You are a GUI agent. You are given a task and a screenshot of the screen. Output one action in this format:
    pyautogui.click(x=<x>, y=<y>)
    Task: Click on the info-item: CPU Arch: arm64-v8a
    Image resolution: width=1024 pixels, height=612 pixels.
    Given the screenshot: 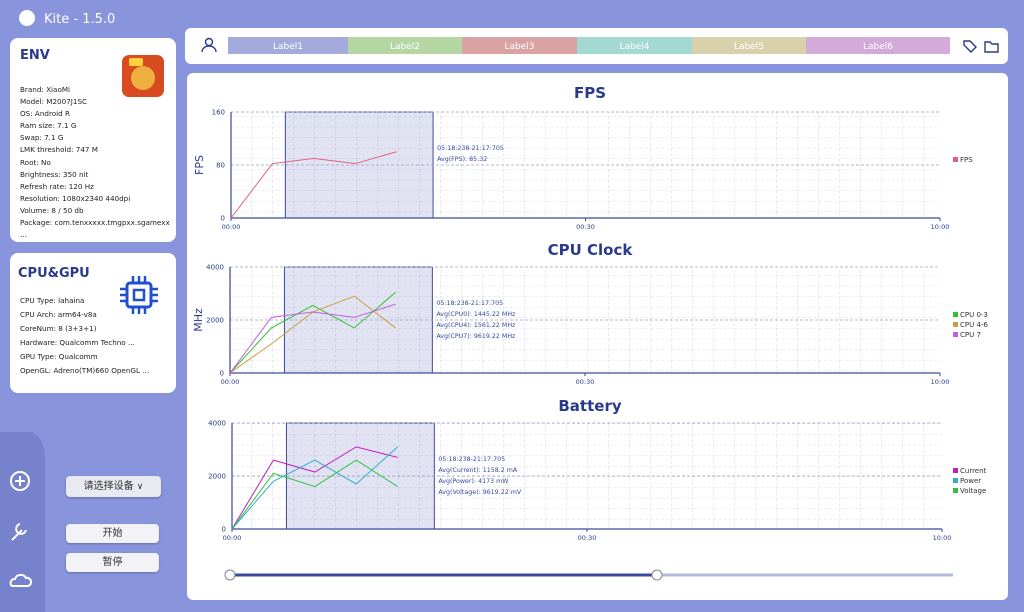 What is the action you would take?
    pyautogui.click(x=58, y=314)
    